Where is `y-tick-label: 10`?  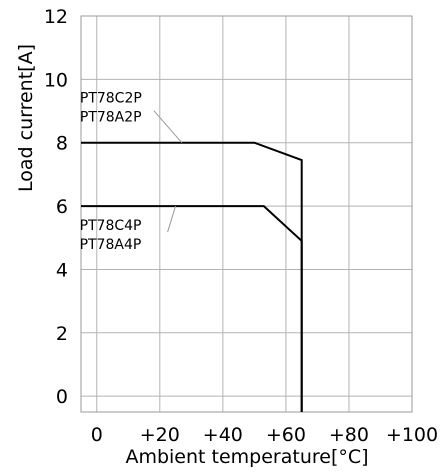 y-tick-label: 10 is located at coordinates (56, 80).